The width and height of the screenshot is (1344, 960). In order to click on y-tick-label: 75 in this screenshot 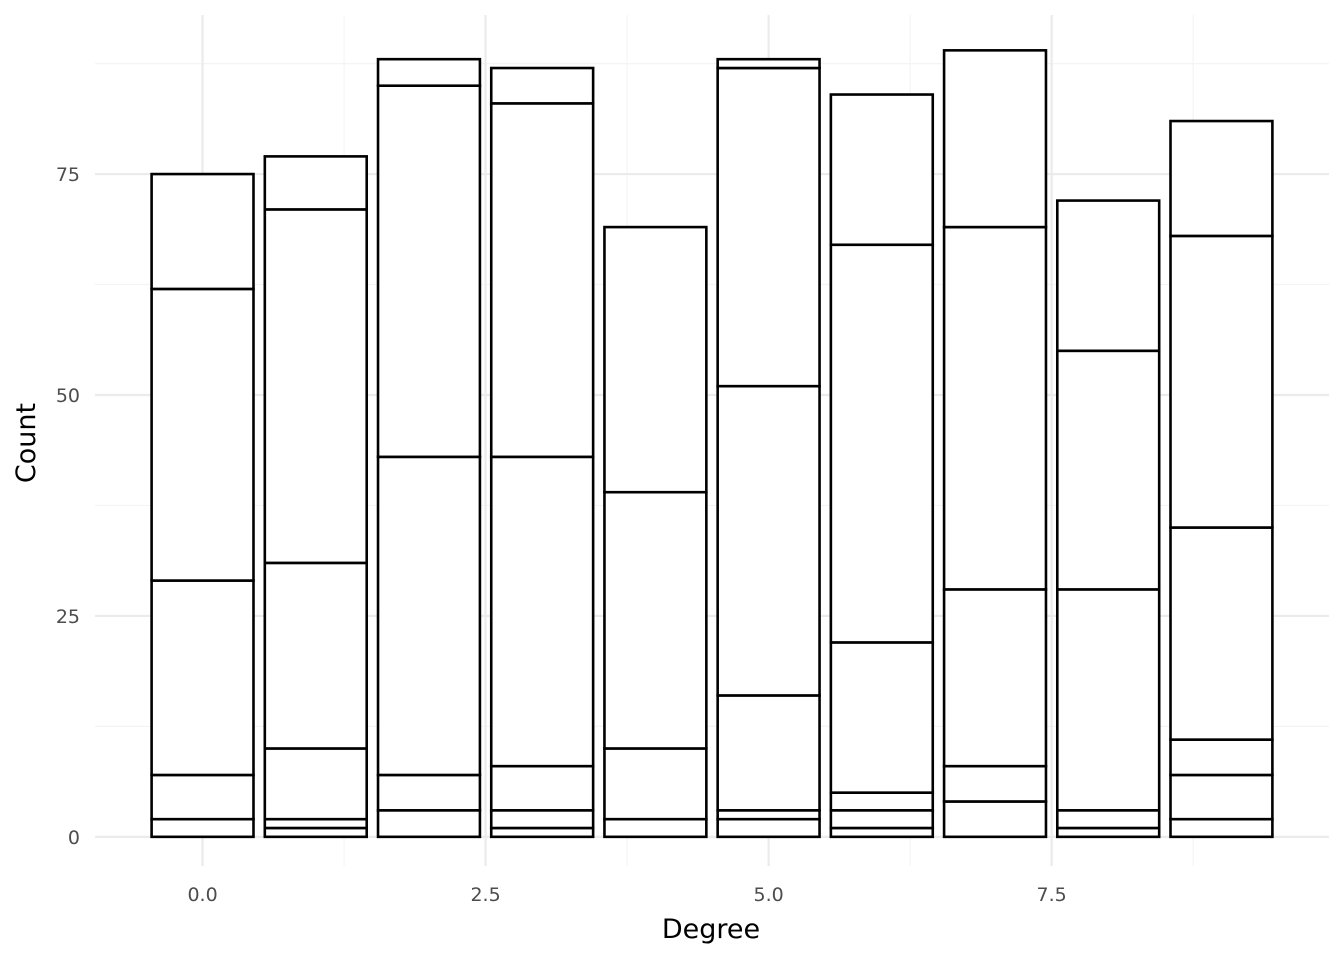, I will do `click(68, 175)`.